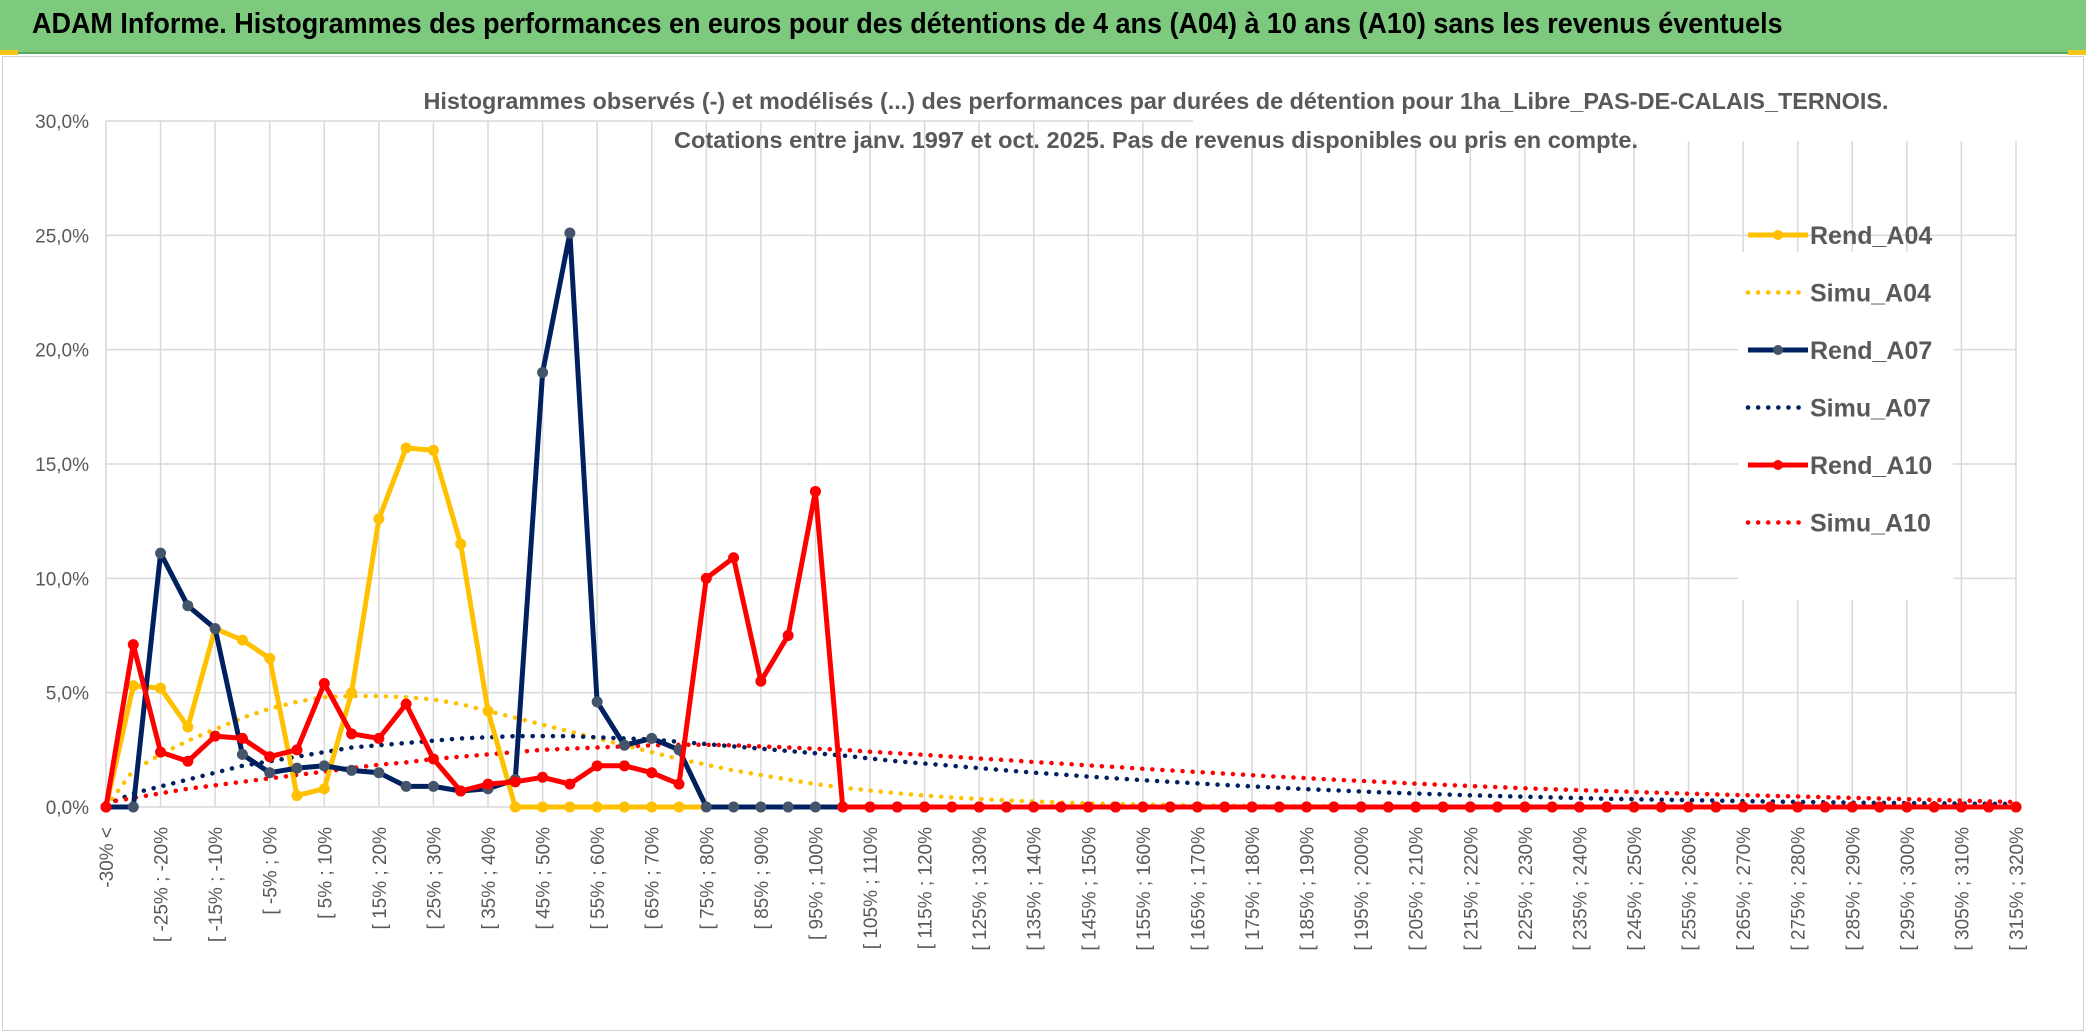  What do you see at coordinates (1778, 350) in the screenshot?
I see `legend-marker-rend-a07` at bounding box center [1778, 350].